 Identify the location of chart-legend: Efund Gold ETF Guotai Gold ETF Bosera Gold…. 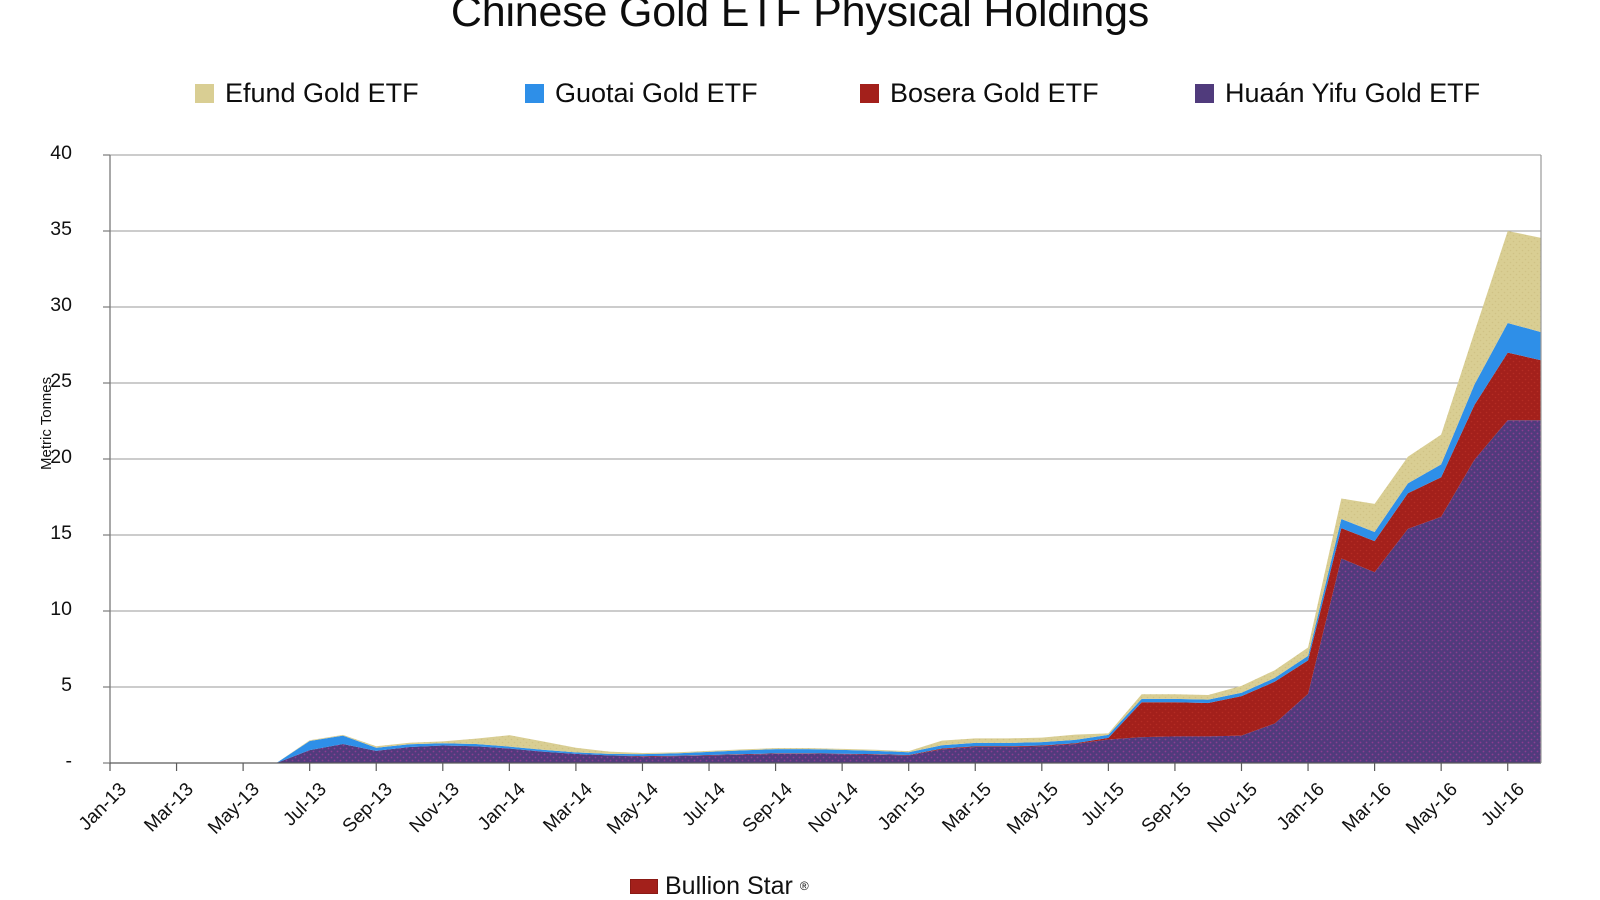
(845, 93).